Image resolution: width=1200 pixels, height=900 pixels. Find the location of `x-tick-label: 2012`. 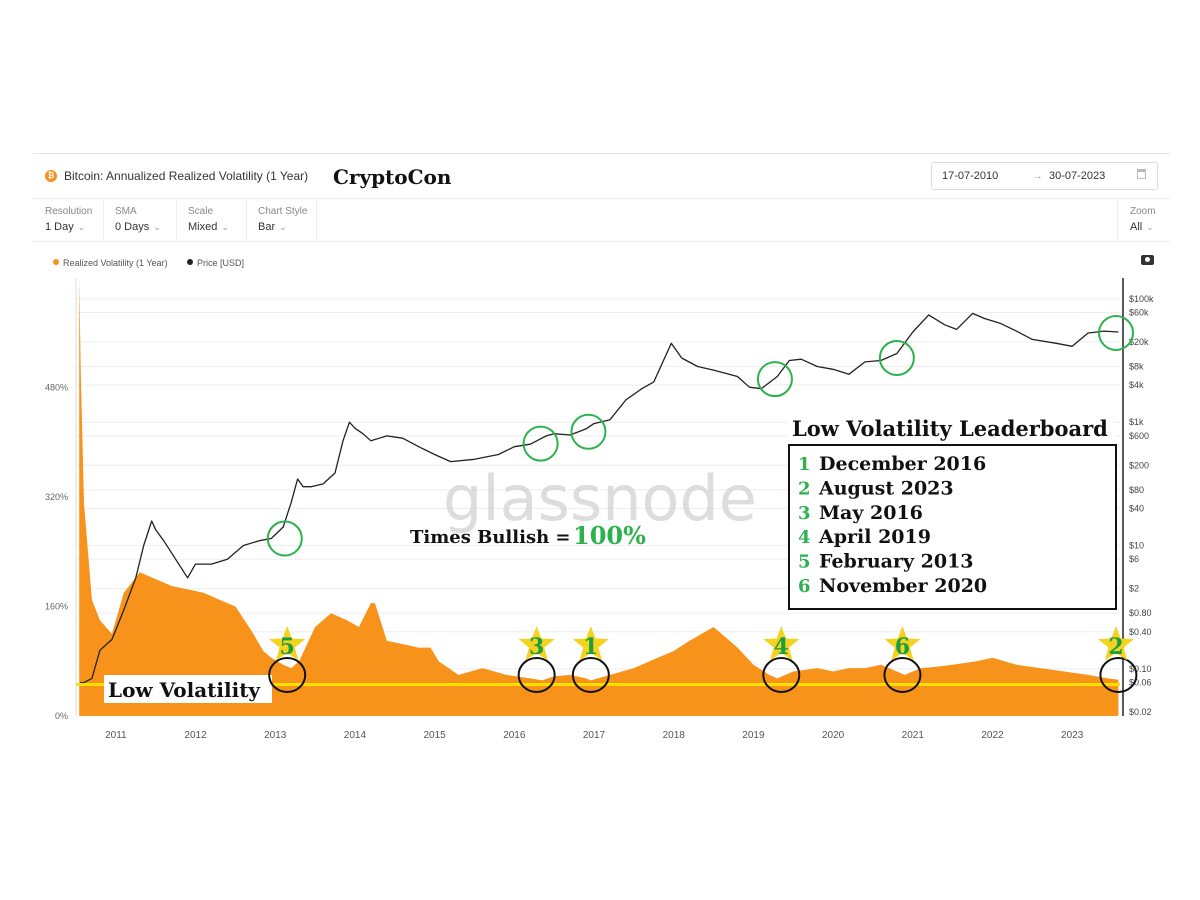

x-tick-label: 2012 is located at coordinates (195, 735).